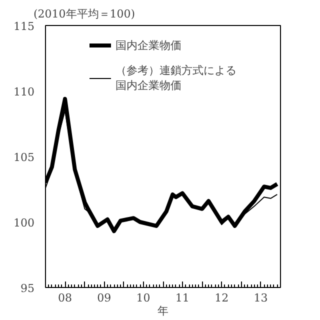 The height and width of the screenshot is (320, 320). I want to click on x-tick-label: 11, so click(182, 298).